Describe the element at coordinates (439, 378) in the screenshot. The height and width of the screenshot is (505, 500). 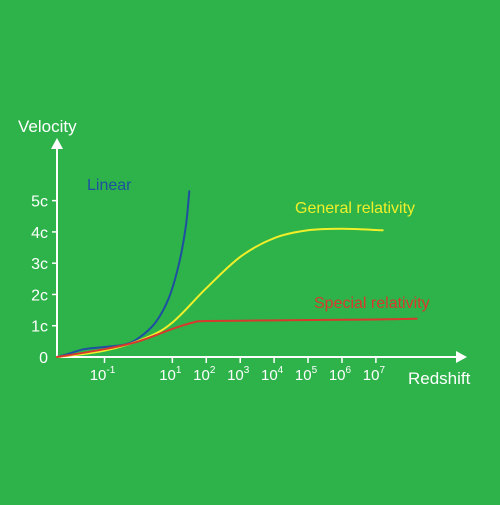
I see `x-axis-label: Redshift` at that location.